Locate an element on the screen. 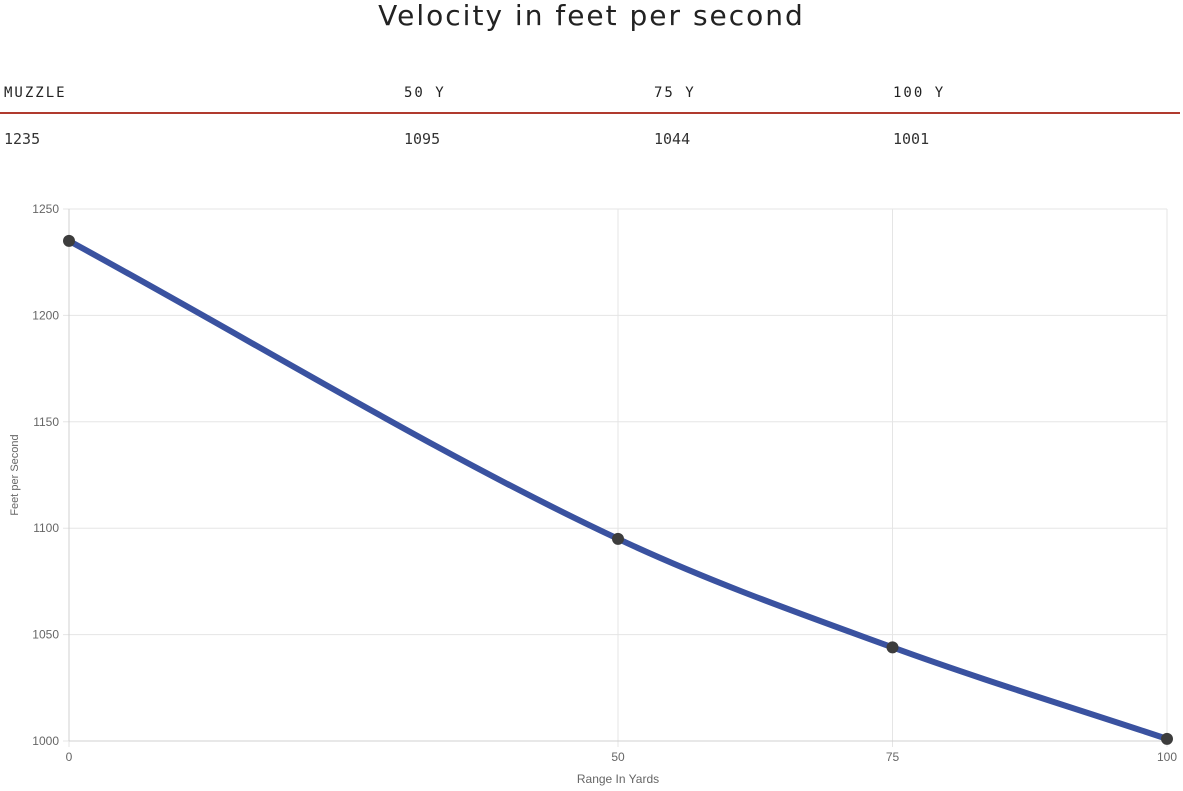 The width and height of the screenshot is (1183, 791). y-tick-label: 1000 is located at coordinates (45, 741).